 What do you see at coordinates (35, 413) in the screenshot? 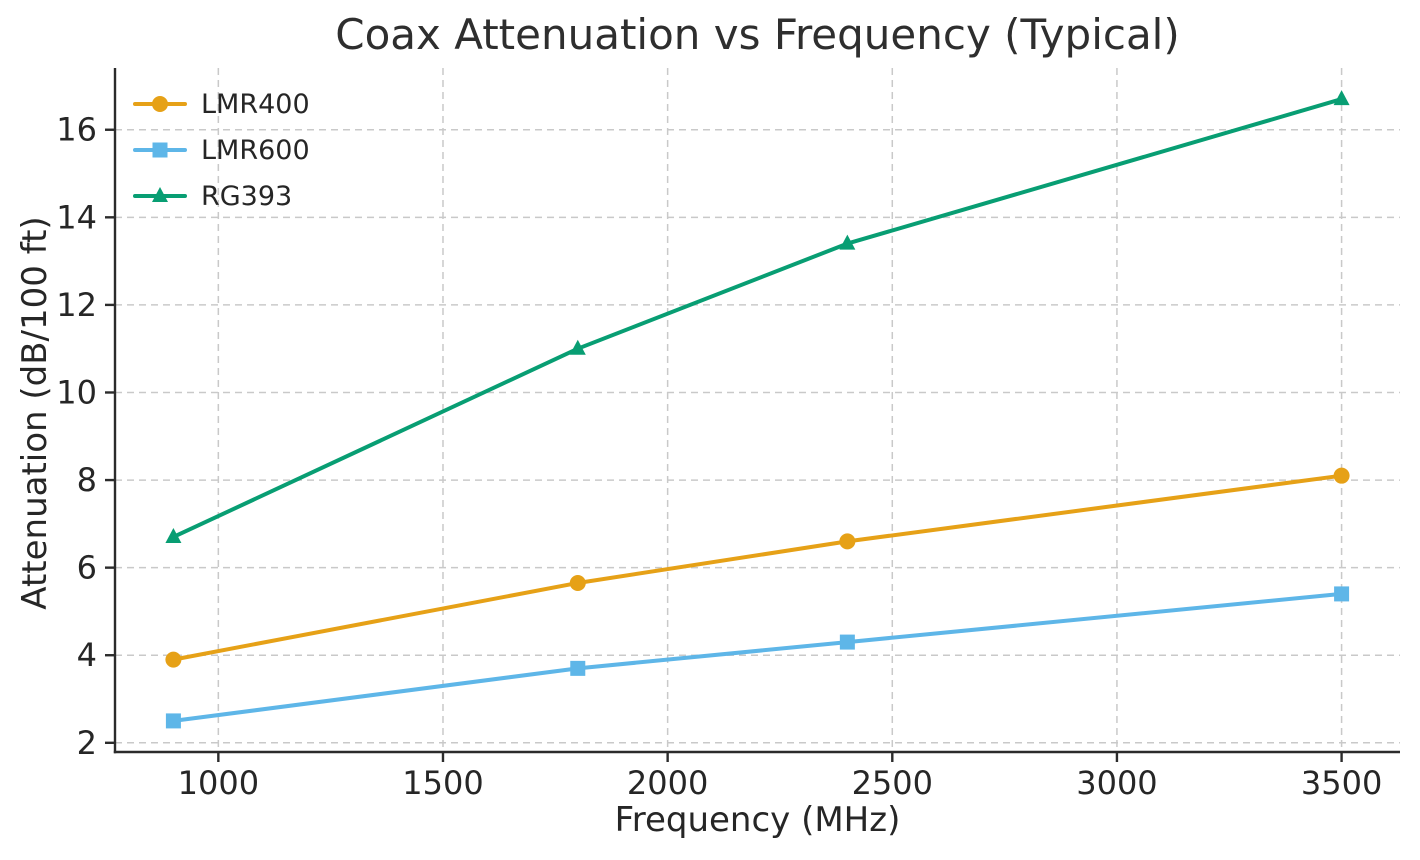
I see `y-axis-label: Attenuation (dB/100 ft)` at bounding box center [35, 413].